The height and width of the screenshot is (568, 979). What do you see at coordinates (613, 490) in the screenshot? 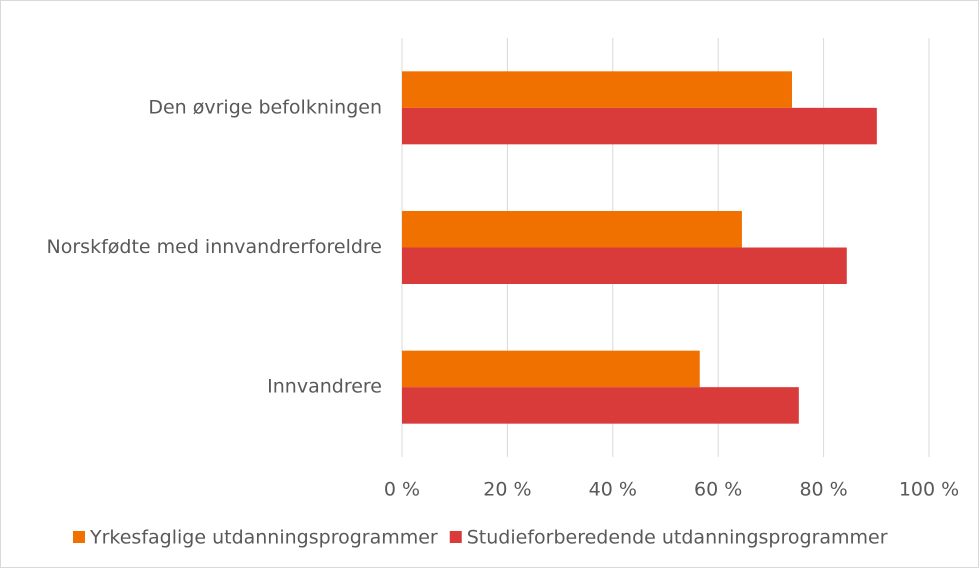
I see `x-tick-label: 40 %` at bounding box center [613, 490].